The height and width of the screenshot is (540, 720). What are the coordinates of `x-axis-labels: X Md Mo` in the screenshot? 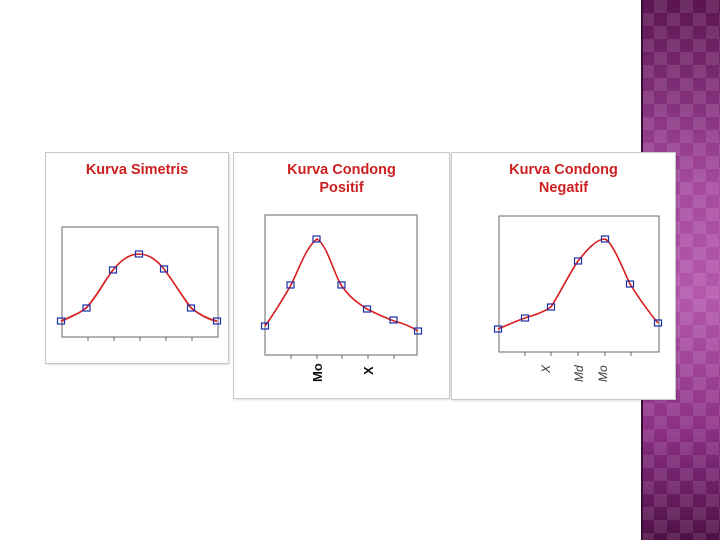 It's located at (574, 373).